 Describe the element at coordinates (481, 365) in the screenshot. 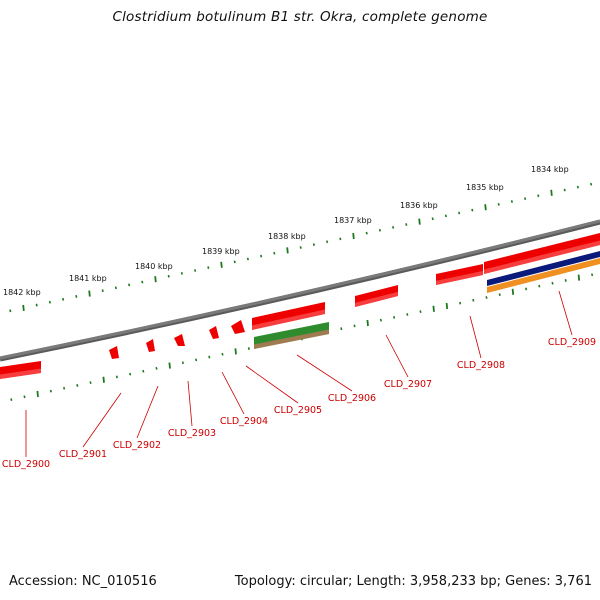

I see `gene-label-cld-2908: CLD_2908` at that location.